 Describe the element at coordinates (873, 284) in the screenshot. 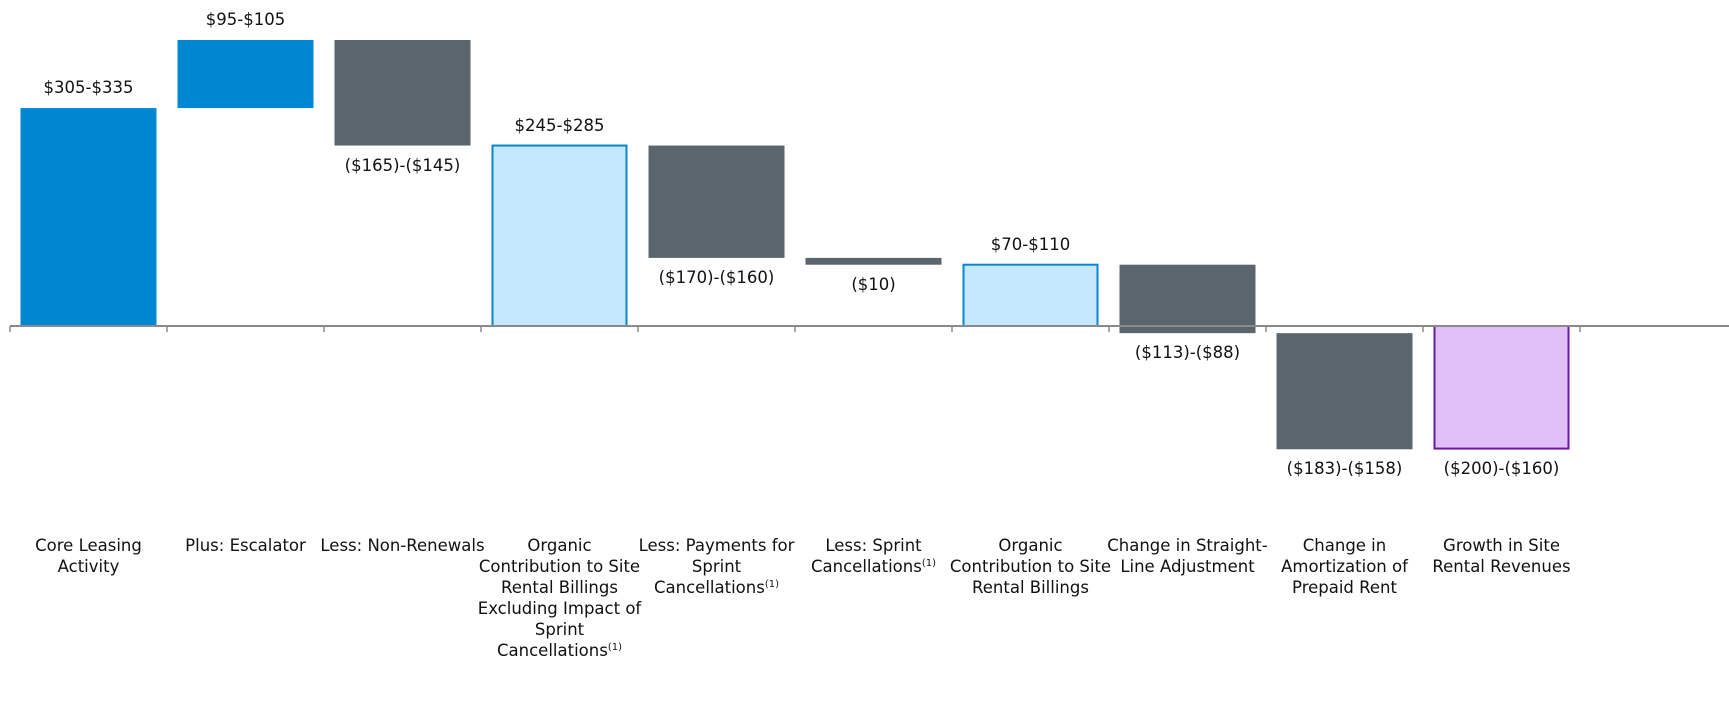

I see `value-label: ($10)` at that location.